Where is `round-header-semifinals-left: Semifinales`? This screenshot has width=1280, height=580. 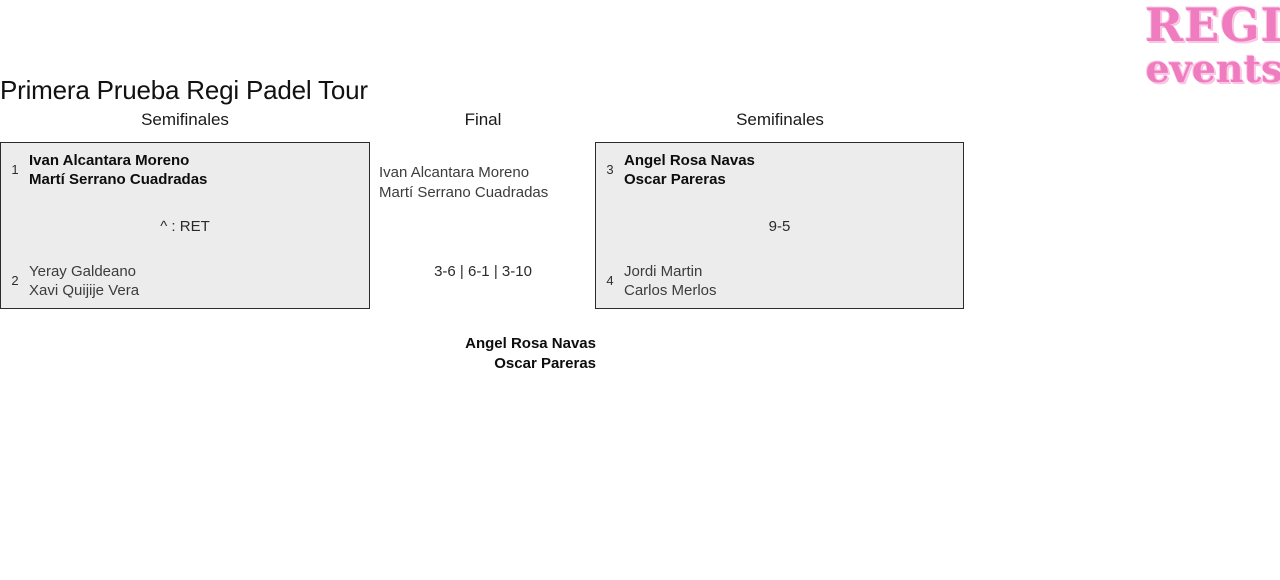 round-header-semifinals-left: Semifinales is located at coordinates (185, 119).